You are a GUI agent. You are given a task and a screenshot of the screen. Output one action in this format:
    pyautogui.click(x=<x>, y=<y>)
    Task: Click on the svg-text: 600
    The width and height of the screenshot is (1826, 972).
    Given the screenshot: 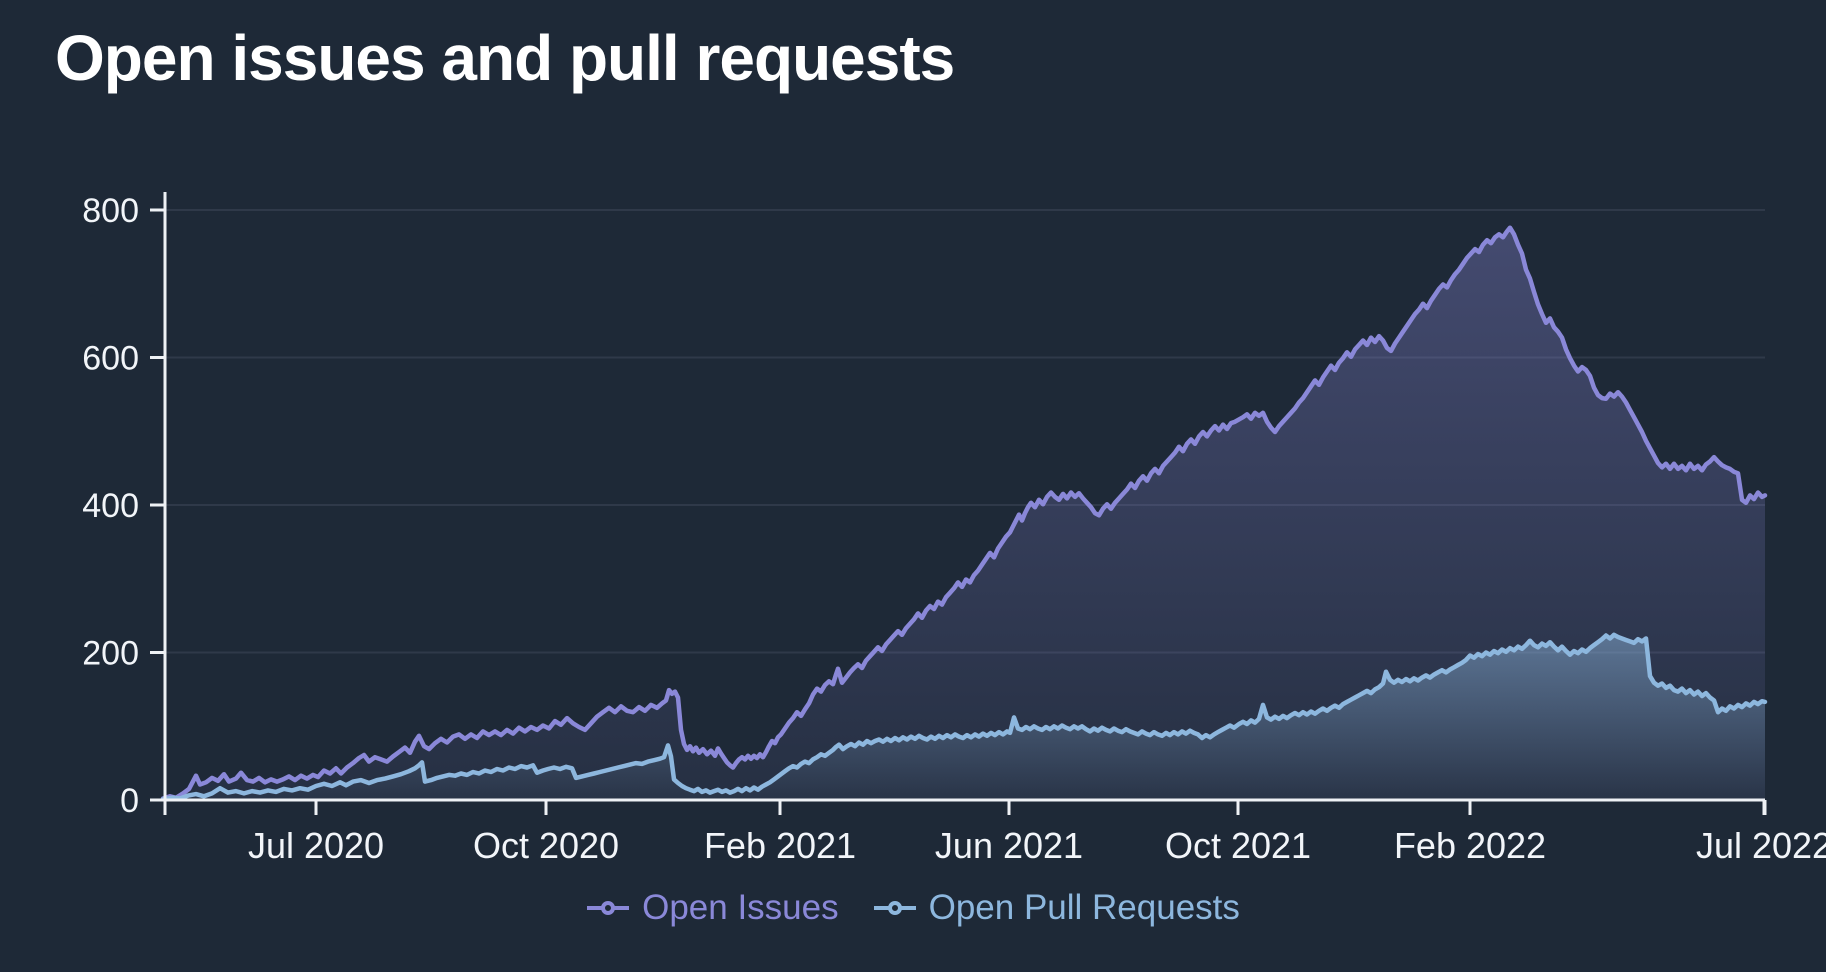 What is the action you would take?
    pyautogui.click(x=110, y=359)
    